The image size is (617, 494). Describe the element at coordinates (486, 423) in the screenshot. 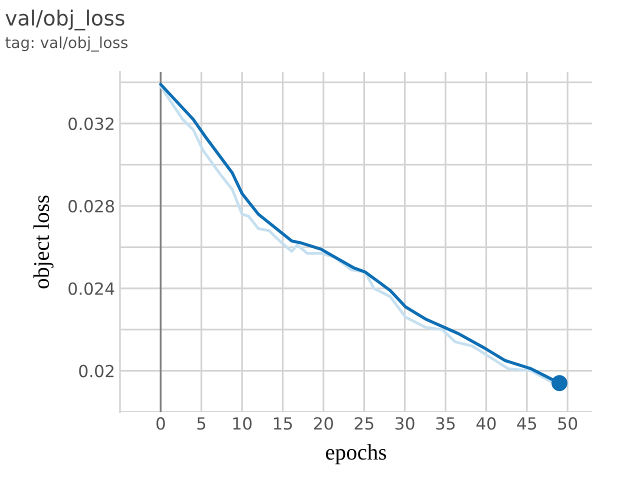

I see `x-tick-label: 40` at that location.